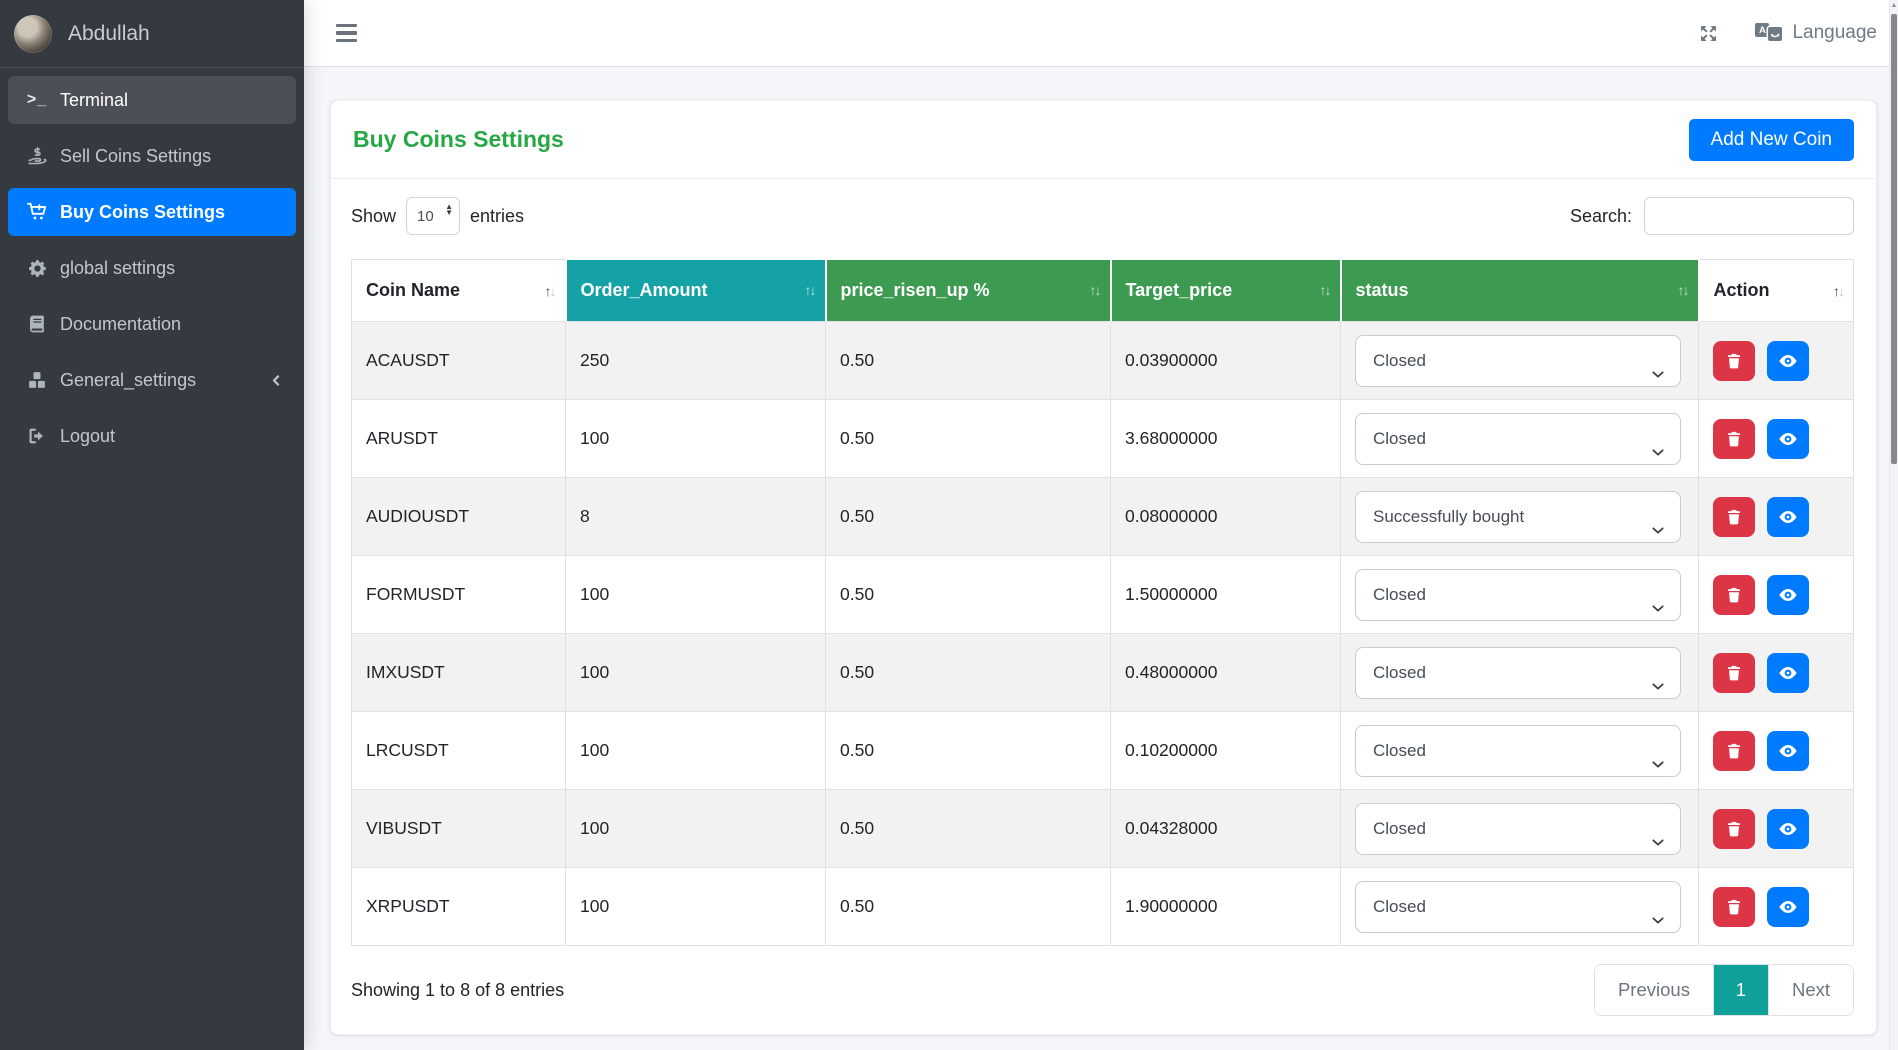 The image size is (1898, 1050). I want to click on page-length-select: 10, so click(433, 216).